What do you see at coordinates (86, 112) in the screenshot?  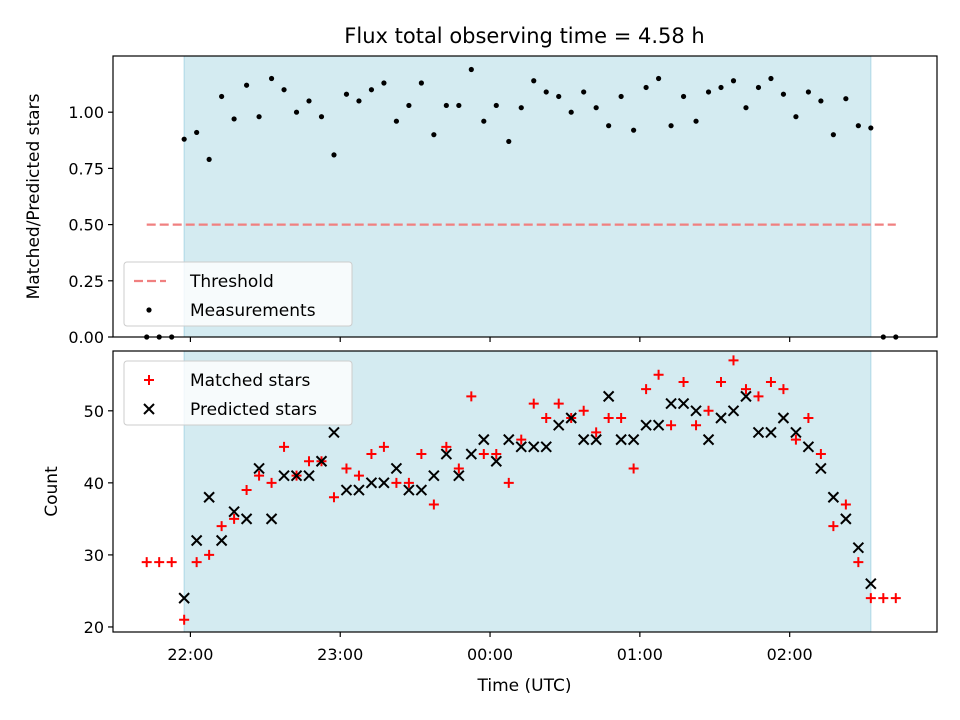 I see `y-tick-label: 1.00` at bounding box center [86, 112].